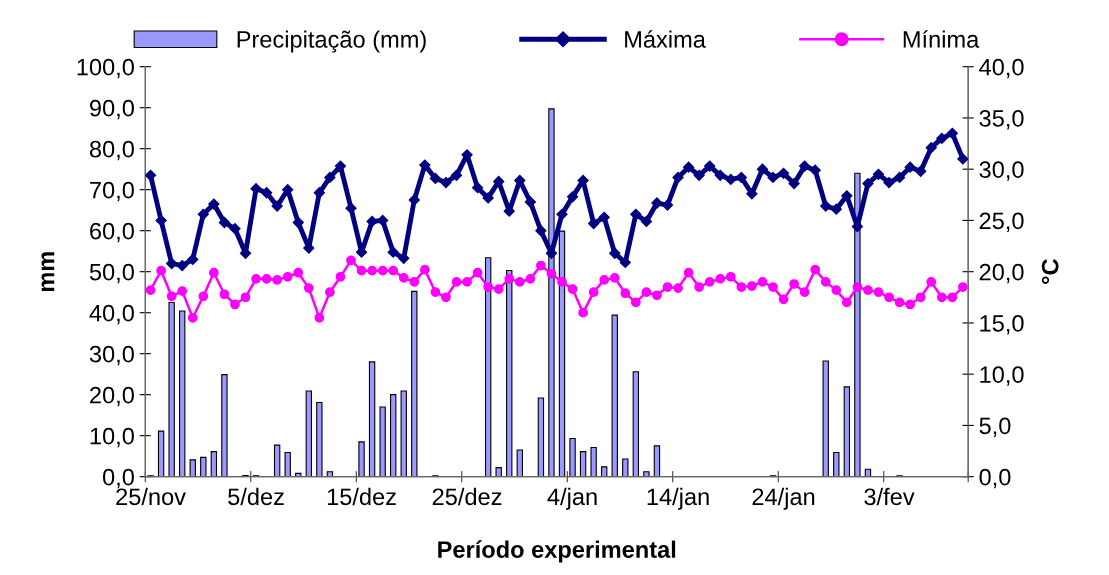  I want to click on y-tick-label: 30,0, so click(111, 355).